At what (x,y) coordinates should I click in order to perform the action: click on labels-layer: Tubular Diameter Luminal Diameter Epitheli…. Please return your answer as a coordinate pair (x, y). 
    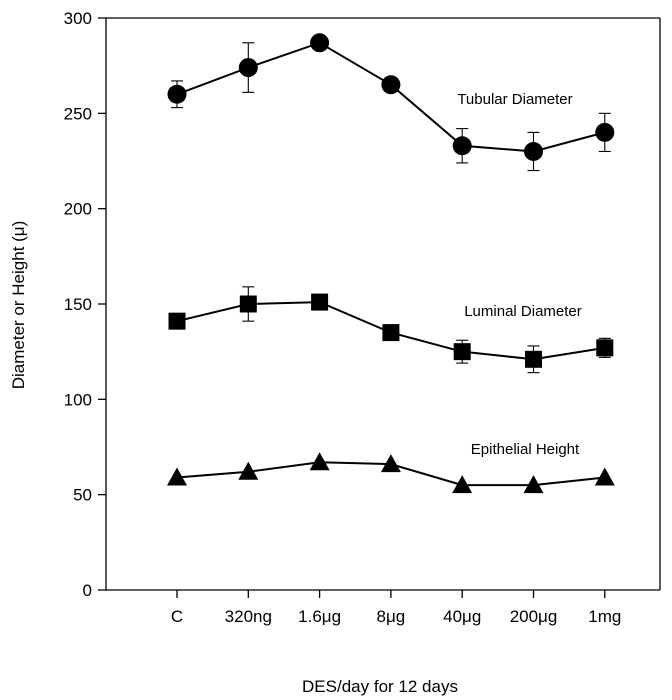
    Looking at the image, I should click on (519, 274).